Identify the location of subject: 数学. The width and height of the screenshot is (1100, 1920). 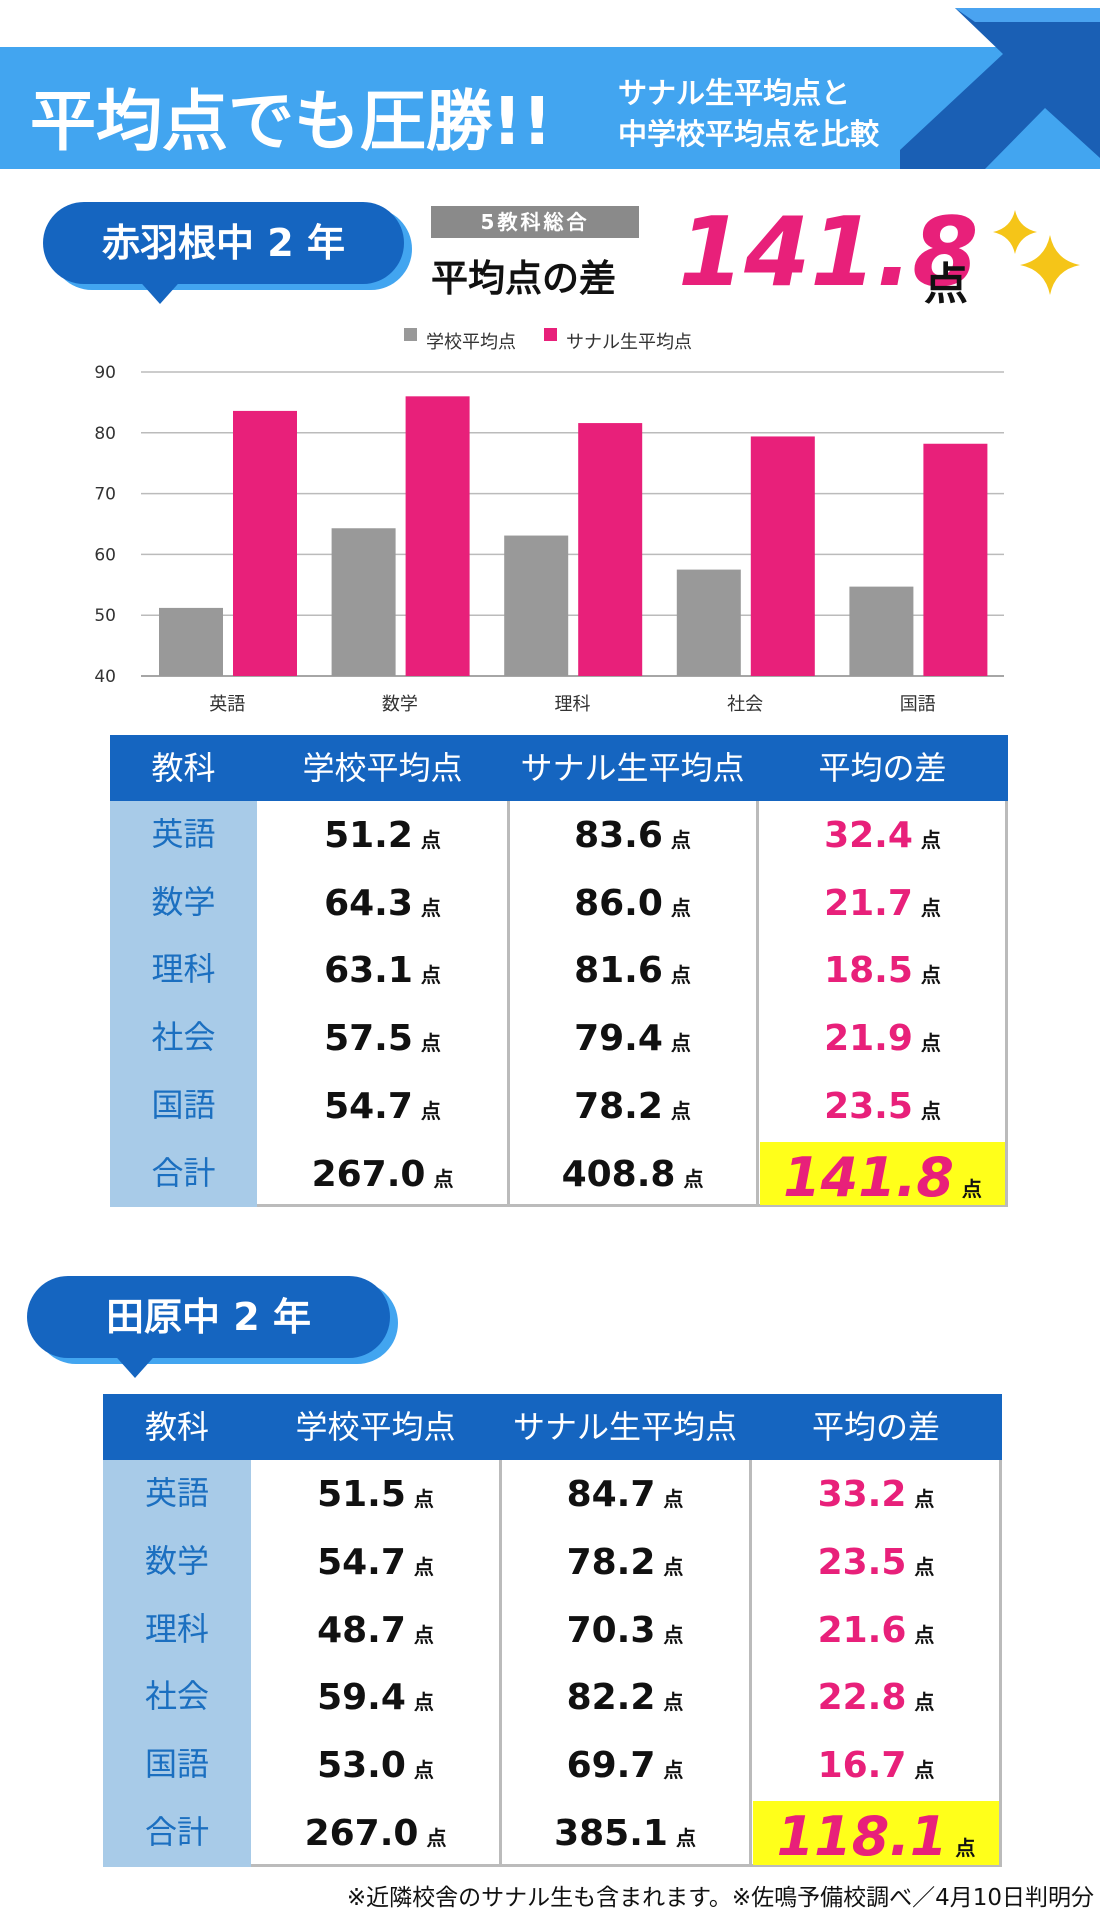
(183, 901).